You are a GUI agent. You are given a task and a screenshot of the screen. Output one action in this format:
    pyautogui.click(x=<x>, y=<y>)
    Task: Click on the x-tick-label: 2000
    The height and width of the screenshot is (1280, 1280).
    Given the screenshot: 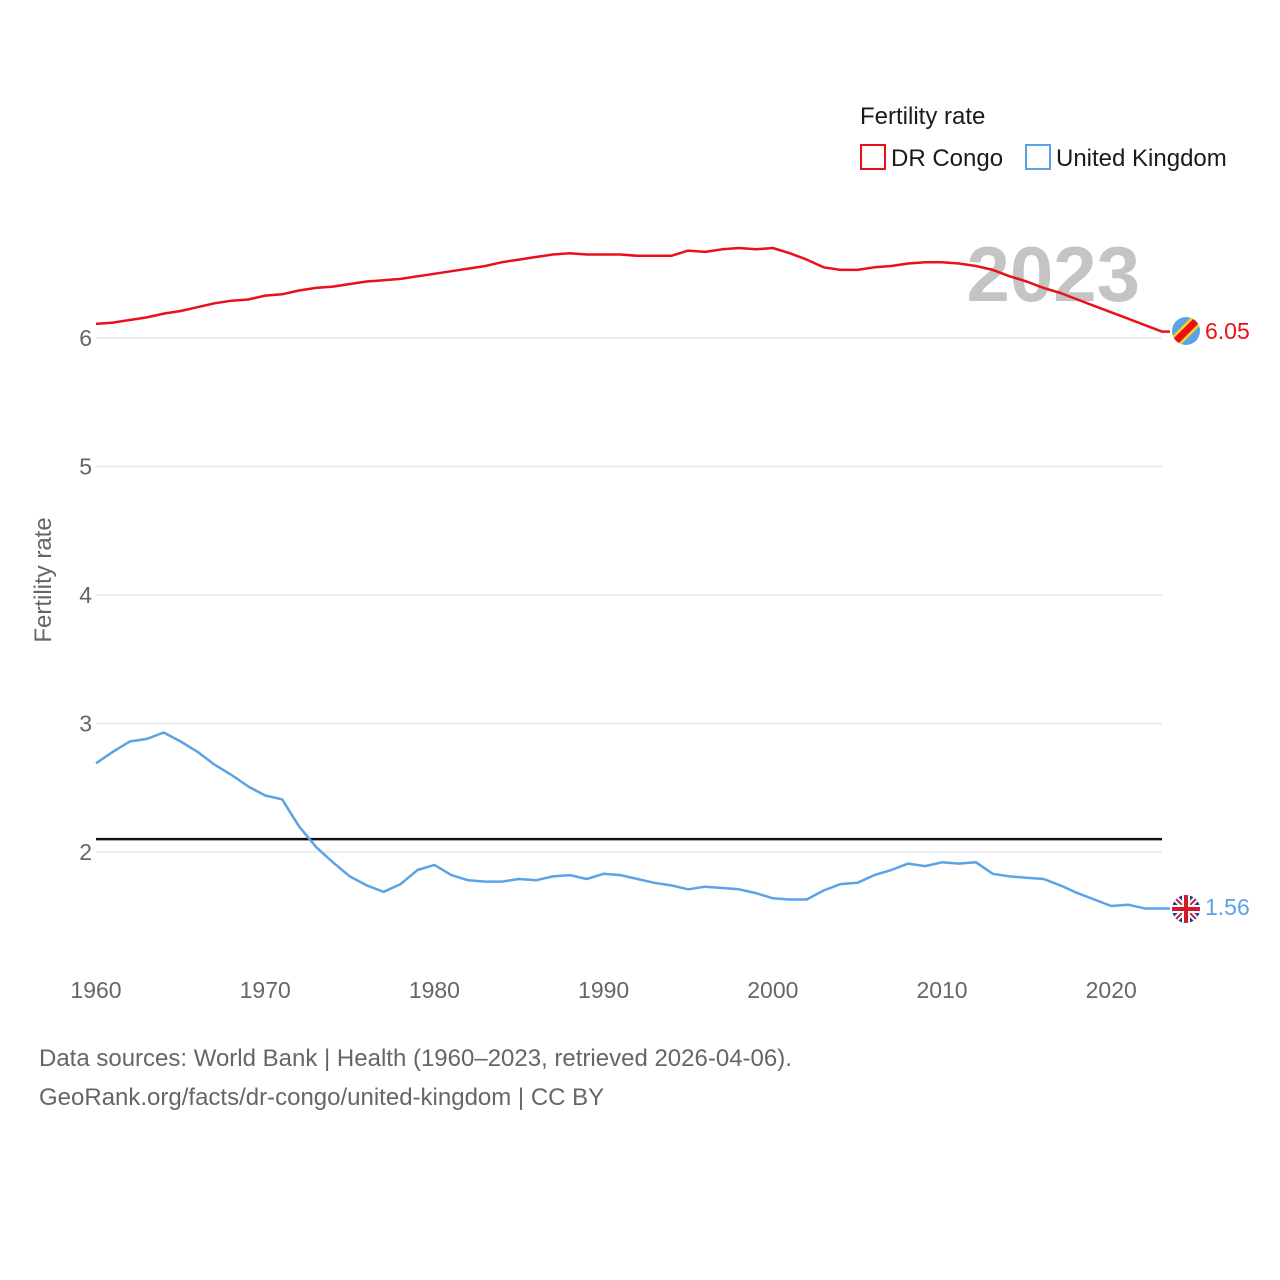 What is the action you would take?
    pyautogui.click(x=772, y=990)
    